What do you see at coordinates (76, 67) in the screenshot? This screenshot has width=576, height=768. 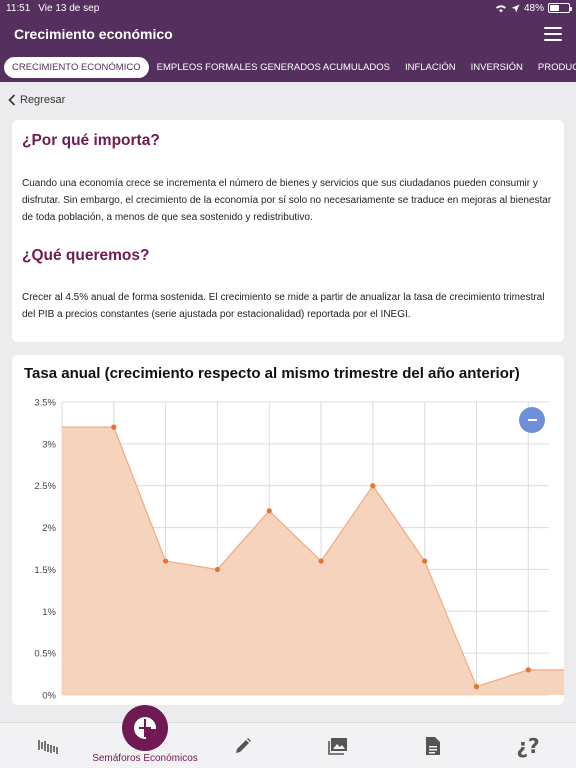 I see `tab-crecimiento-economico: CRECIMIENTO ECONÓMICO` at bounding box center [76, 67].